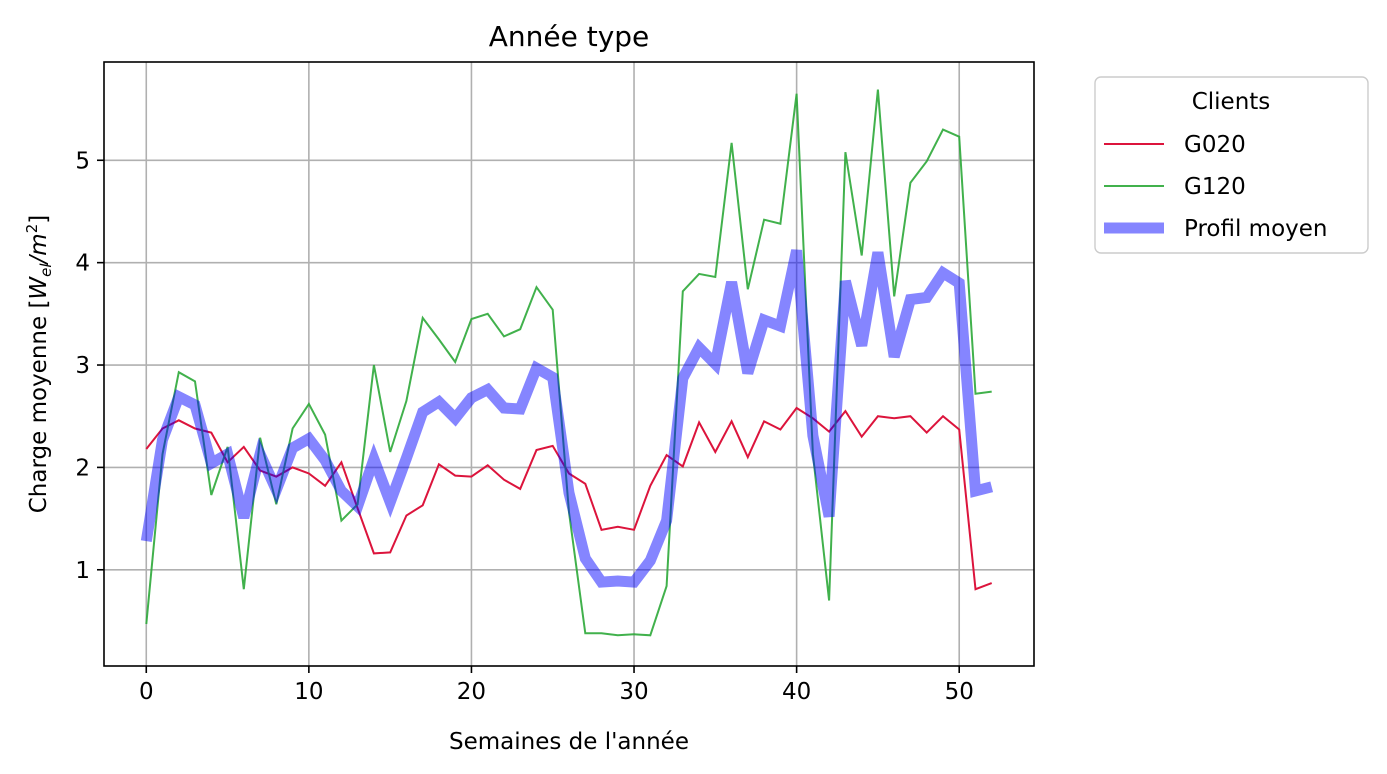 The width and height of the screenshot is (1387, 774). I want to click on y-tick-label: 5, so click(82, 161).